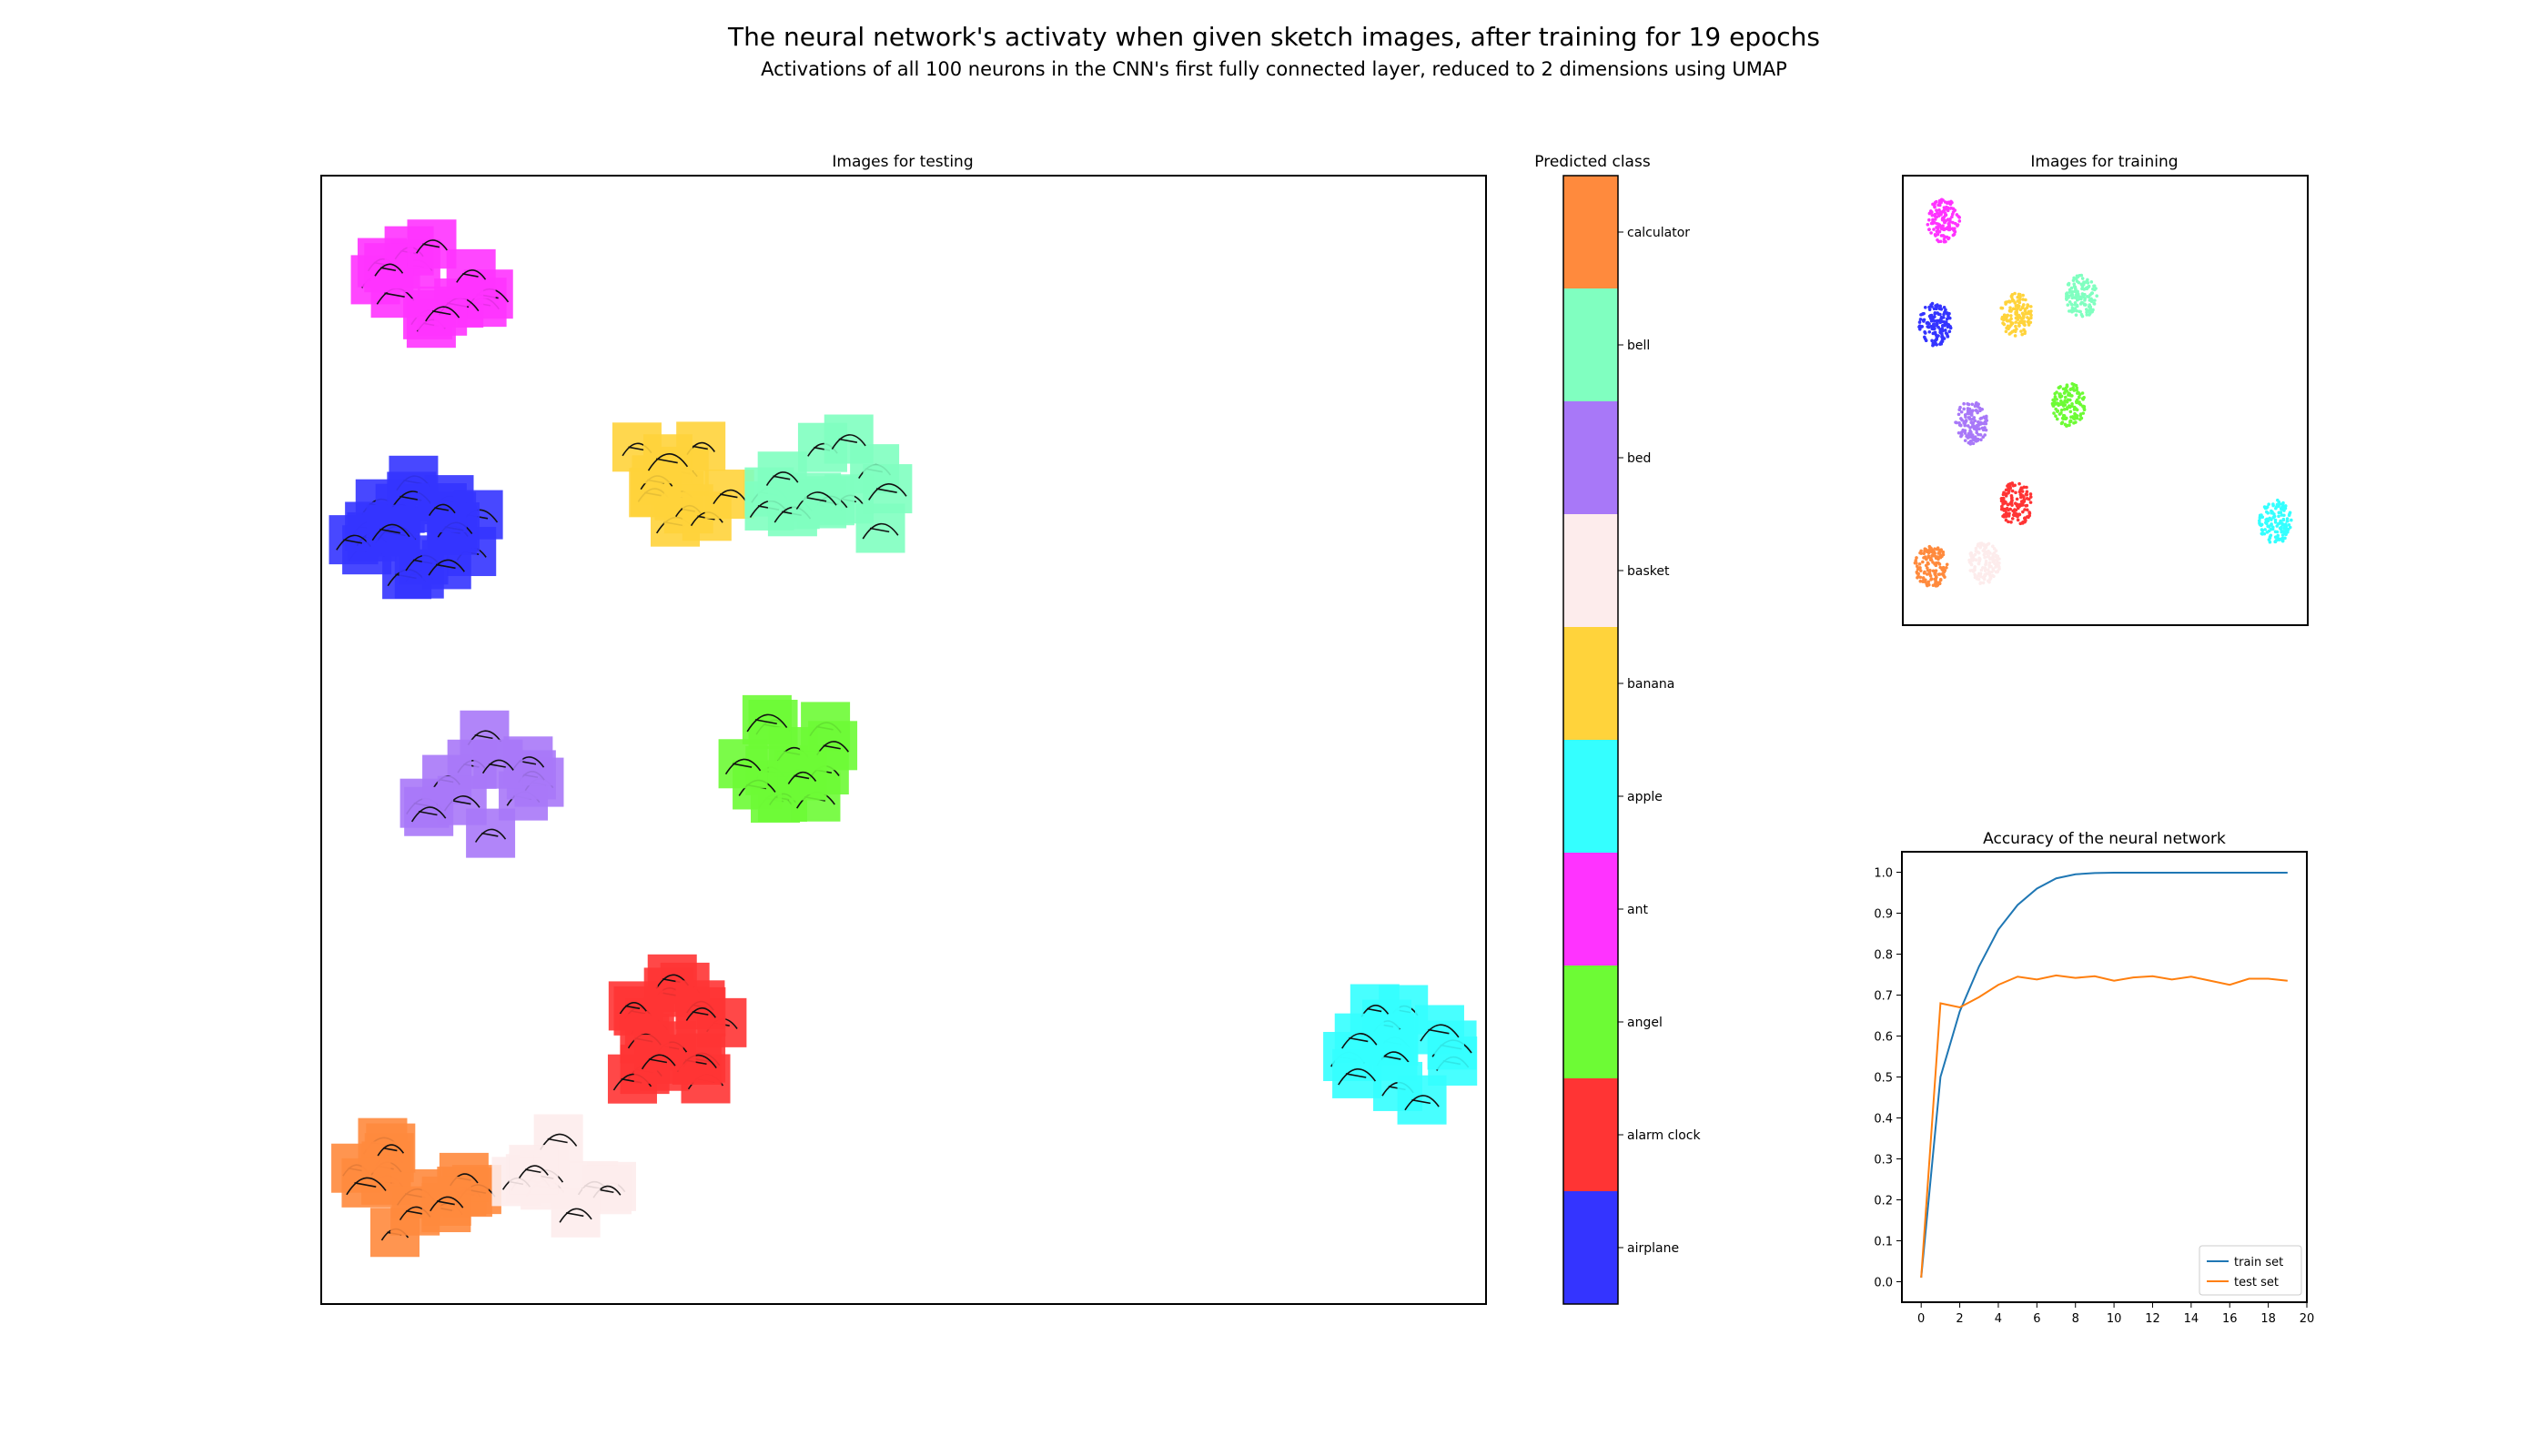 The image size is (2548, 1456). What do you see at coordinates (1658, 233) in the screenshot?
I see `colorbar-label: calculator` at bounding box center [1658, 233].